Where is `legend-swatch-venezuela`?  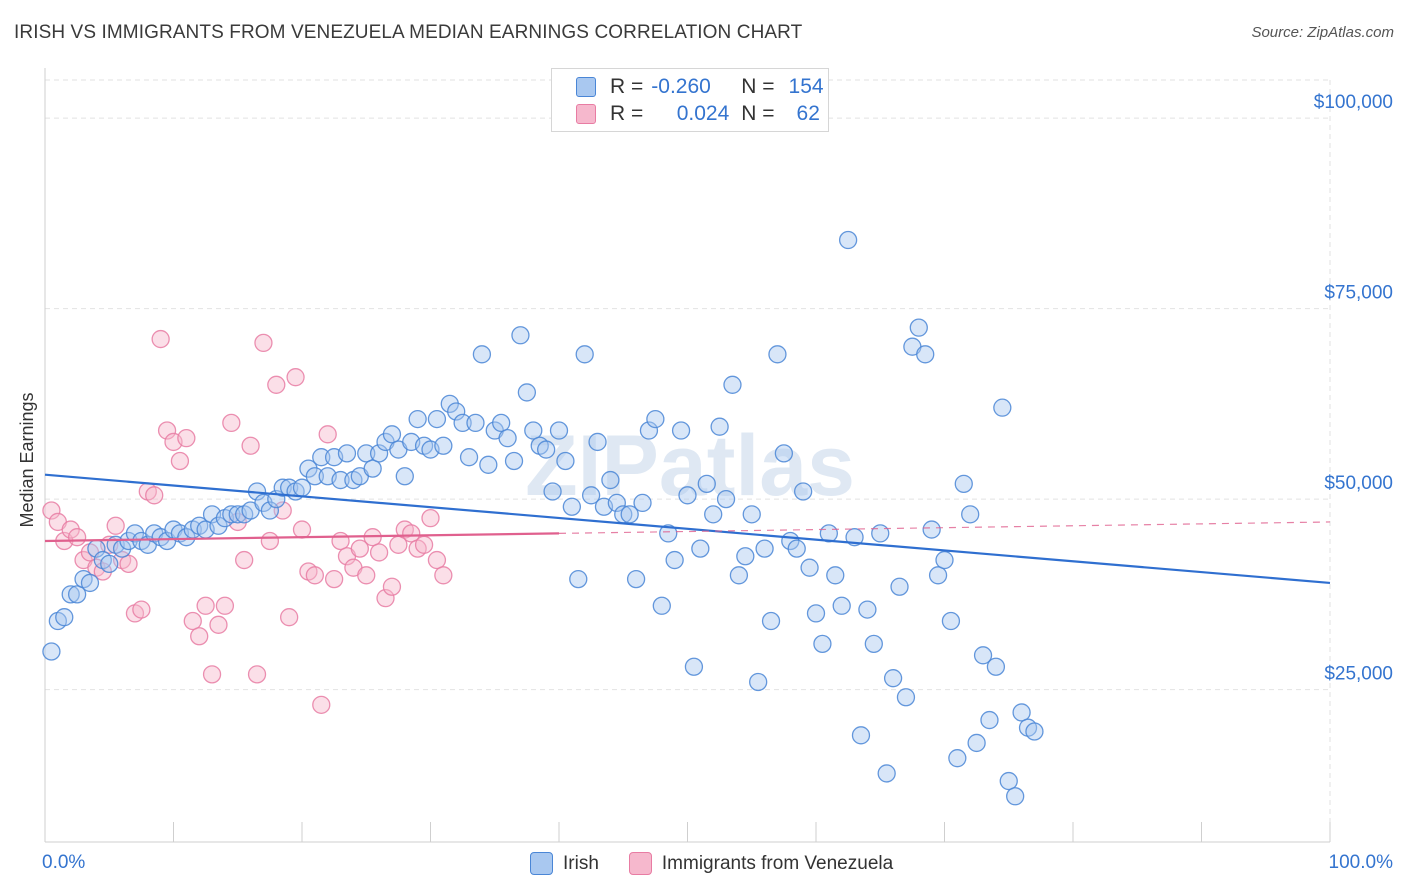 legend-swatch-venezuela is located at coordinates (586, 114).